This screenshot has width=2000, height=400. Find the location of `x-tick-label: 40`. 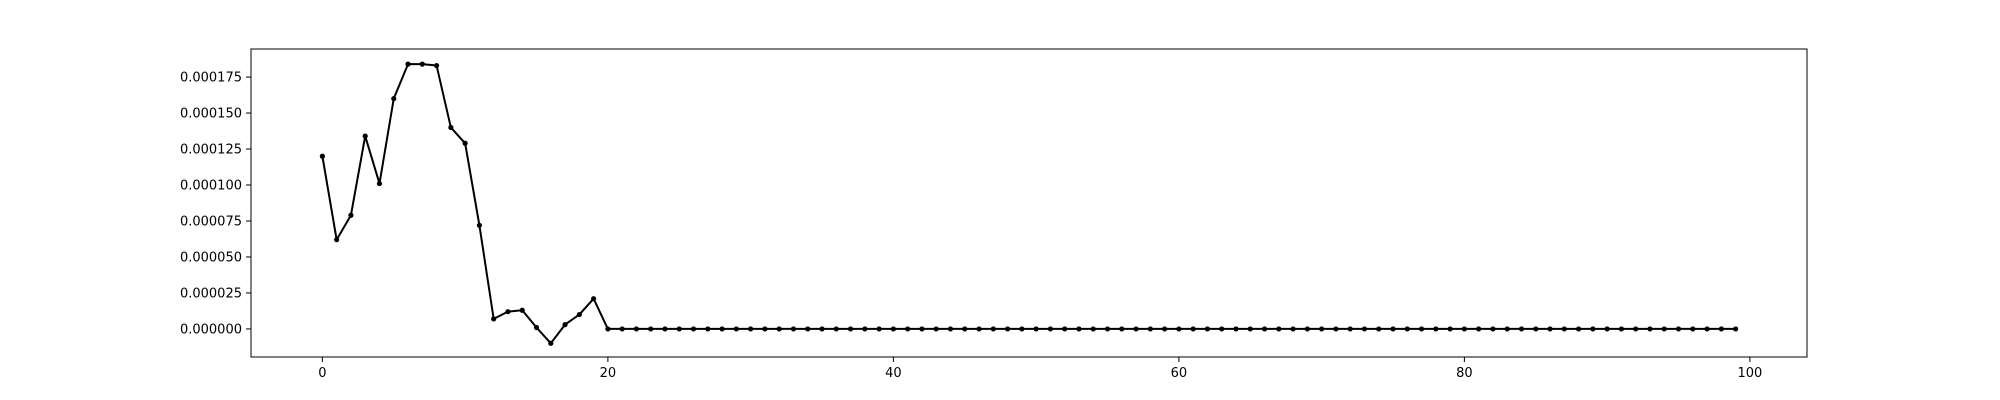

x-tick-label: 40 is located at coordinates (893, 373).